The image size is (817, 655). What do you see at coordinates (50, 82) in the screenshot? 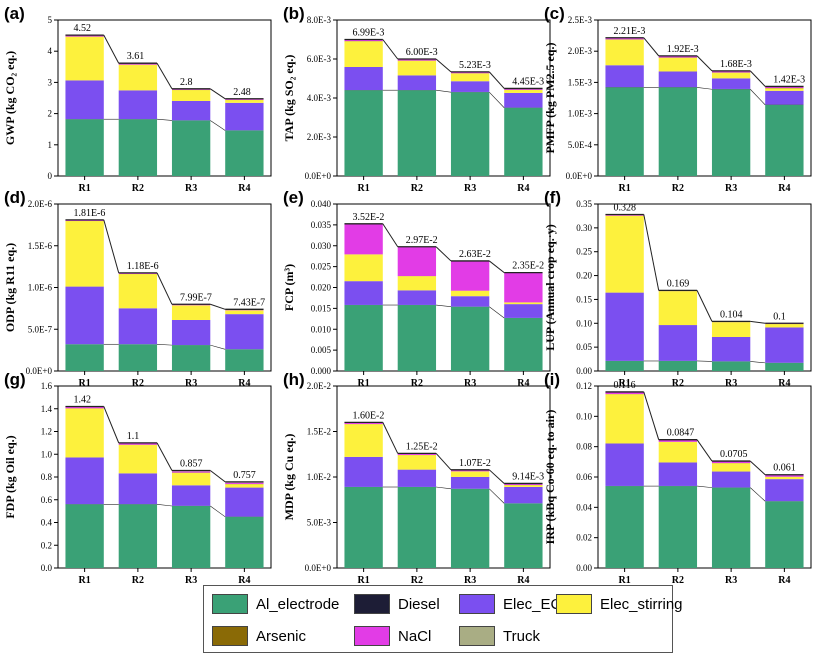
I see `y-tick-label: 3` at bounding box center [50, 82].